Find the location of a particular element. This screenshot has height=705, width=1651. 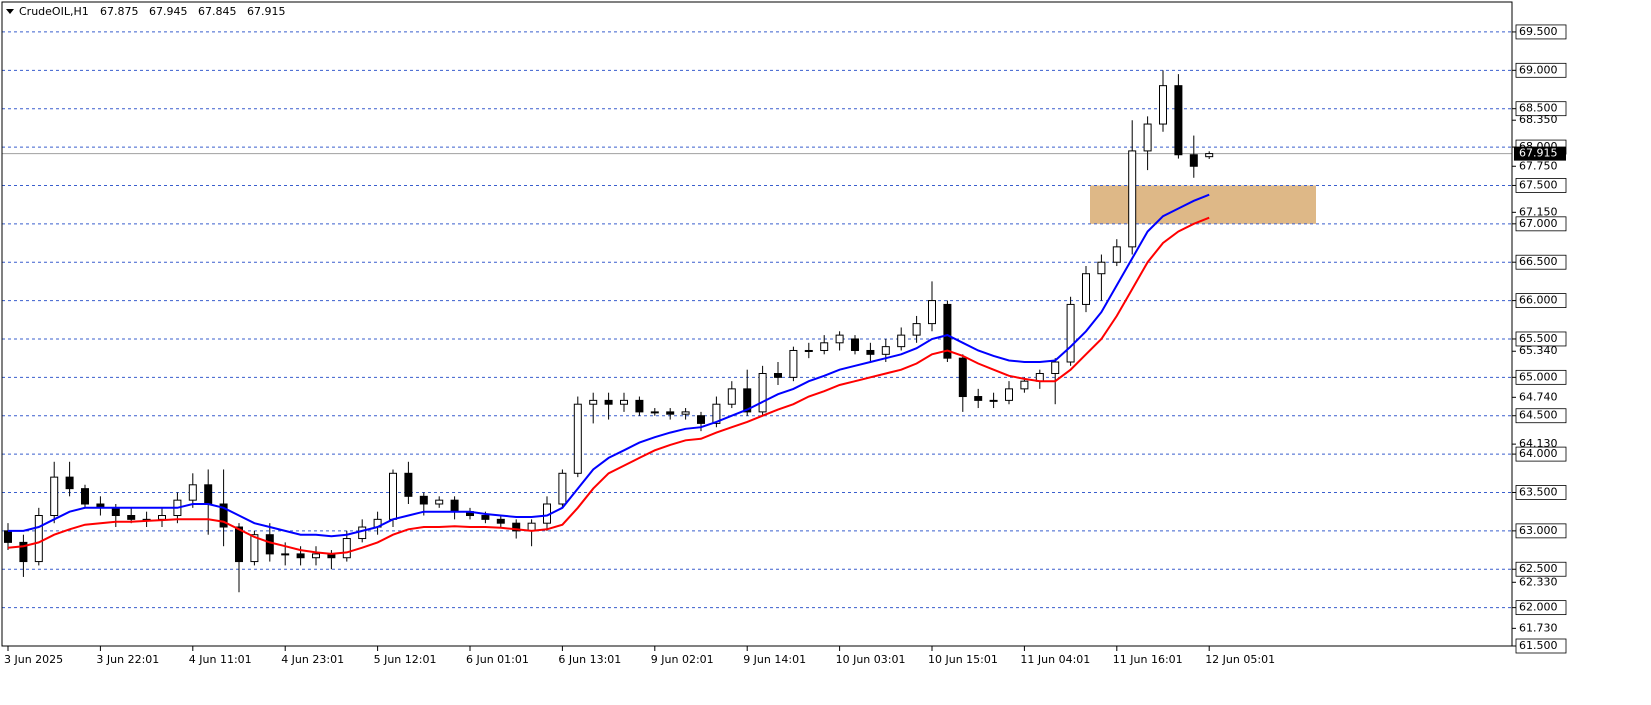

x-tick-label: 12 Jun 05:01 is located at coordinates (1240, 659).